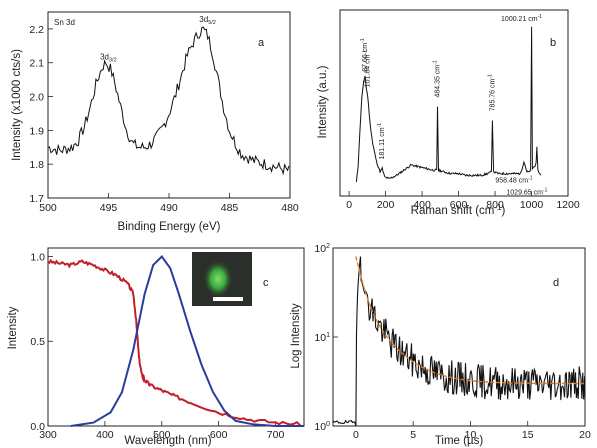 The image size is (597, 448). What do you see at coordinates (36, 199) in the screenshot?
I see `panel-a-ytick-label: 1.7` at bounding box center [36, 199].